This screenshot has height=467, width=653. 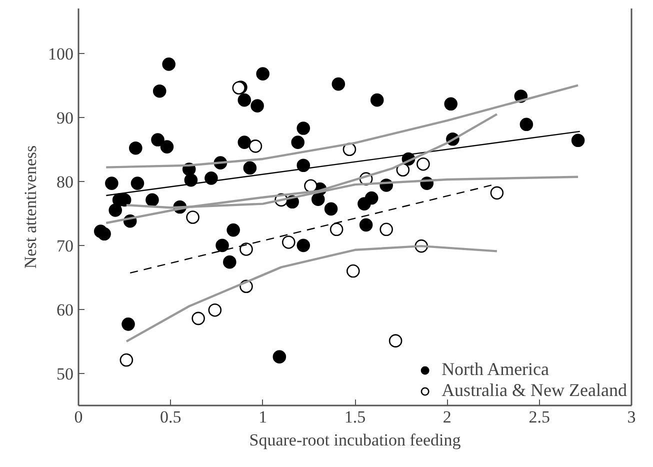 What do you see at coordinates (631, 417) in the screenshot?
I see `x-tick-label: 3` at bounding box center [631, 417].